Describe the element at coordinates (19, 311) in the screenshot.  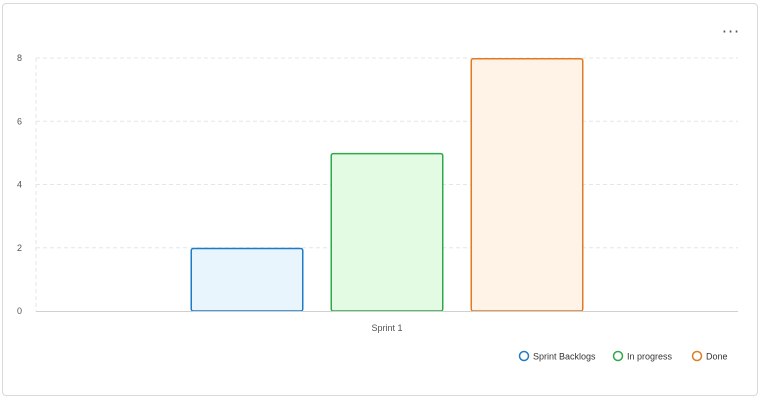
I see `y-tick-label: 0` at that location.